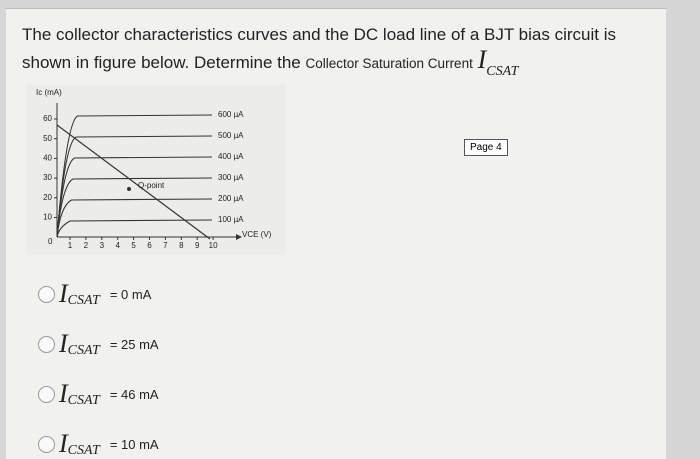  Describe the element at coordinates (181, 245) in the screenshot. I see `x-tick-label: 8` at that location.